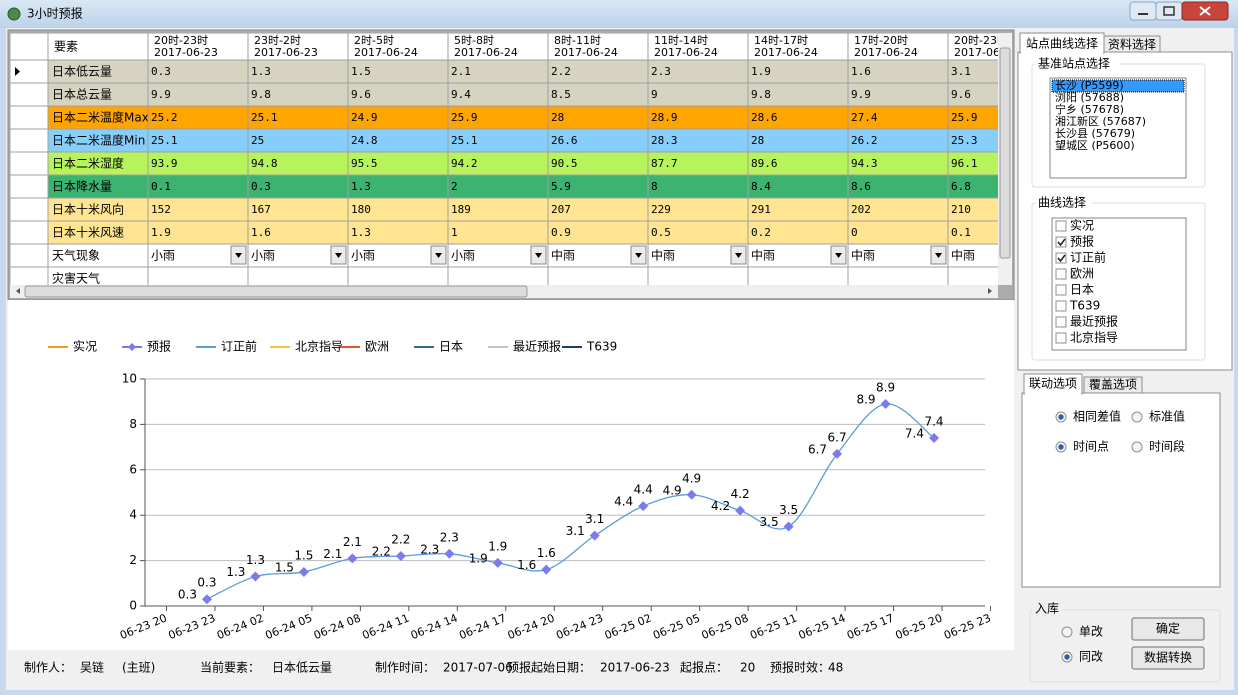 Image resolution: width=1238 pixels, height=695 pixels. I want to click on tab-label: 覆盖选项, so click(1113, 385).